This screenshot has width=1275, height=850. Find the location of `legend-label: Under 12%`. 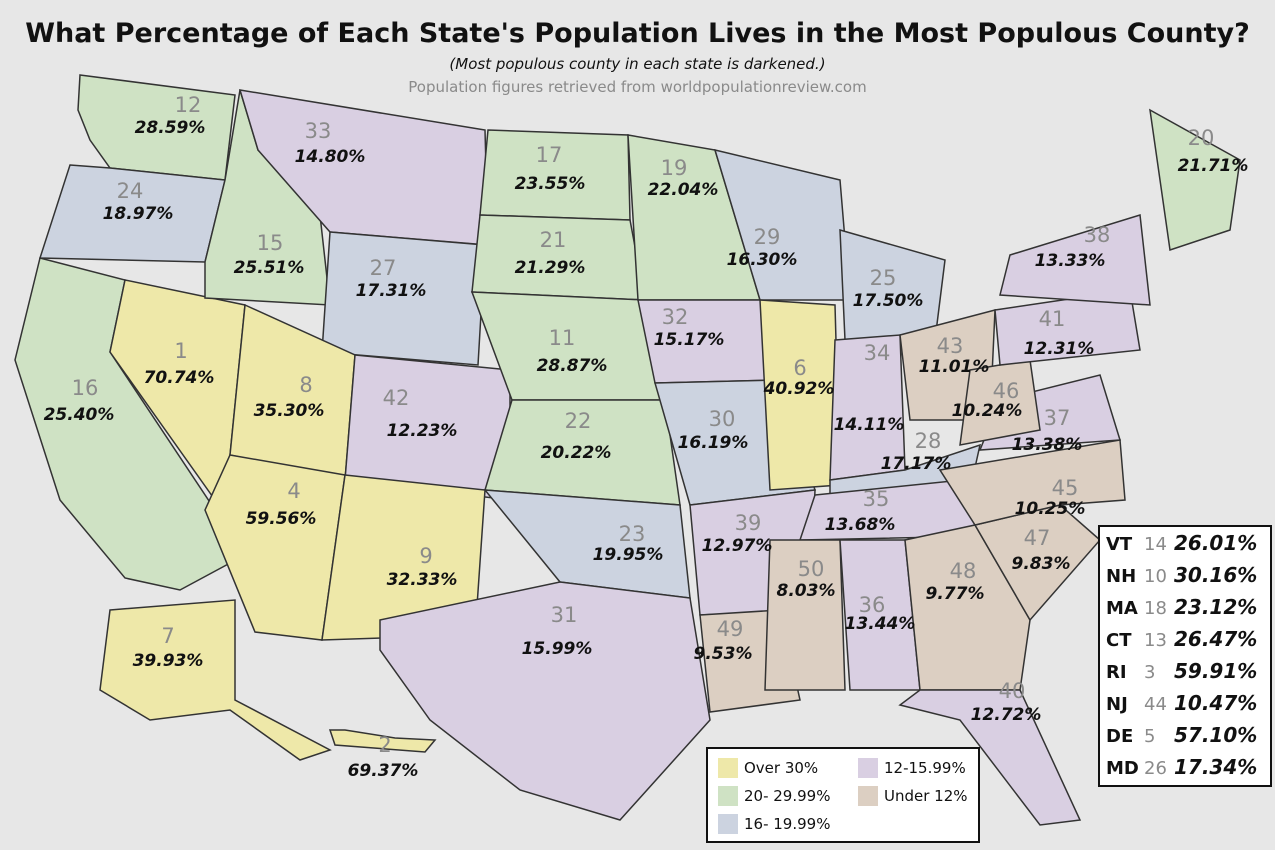

legend-label: Under 12% is located at coordinates (926, 796).